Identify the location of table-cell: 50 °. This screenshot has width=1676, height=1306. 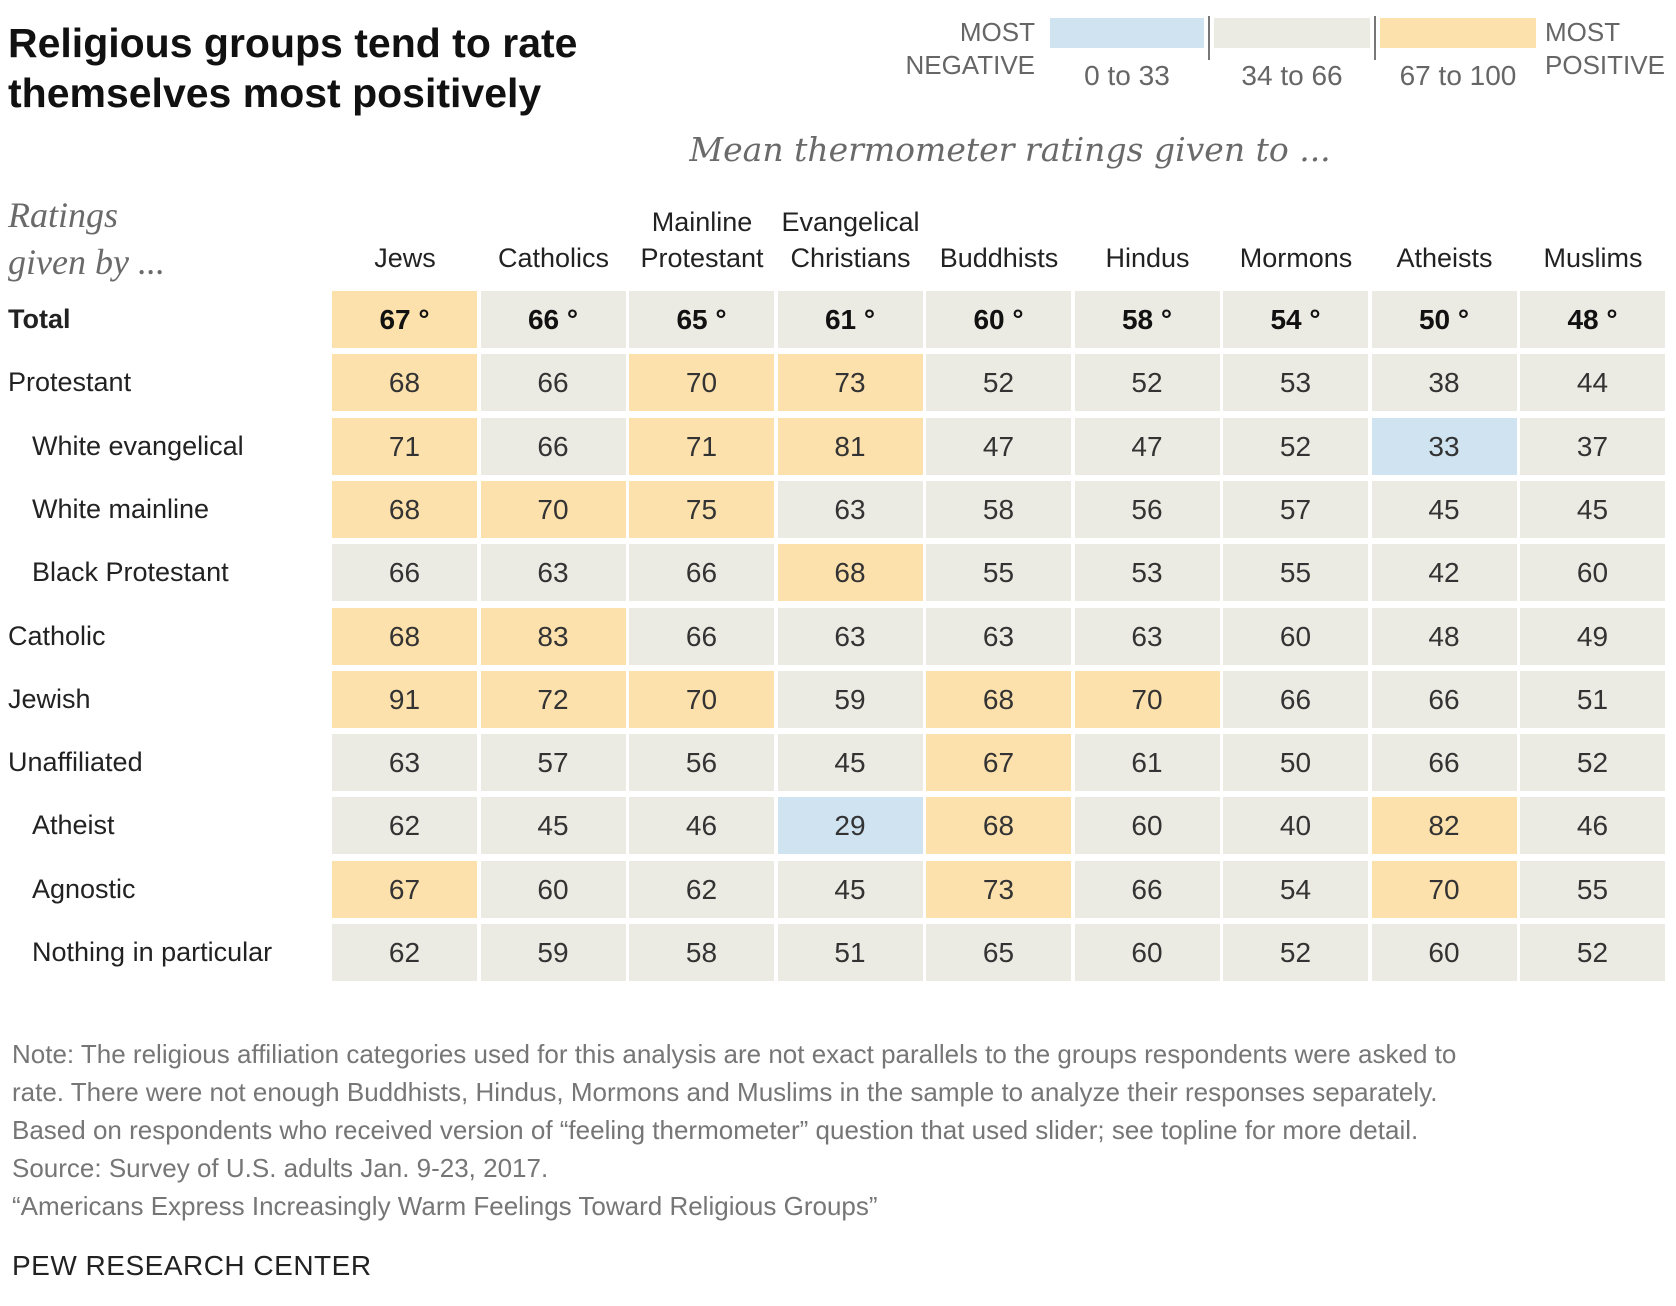
(1444, 319).